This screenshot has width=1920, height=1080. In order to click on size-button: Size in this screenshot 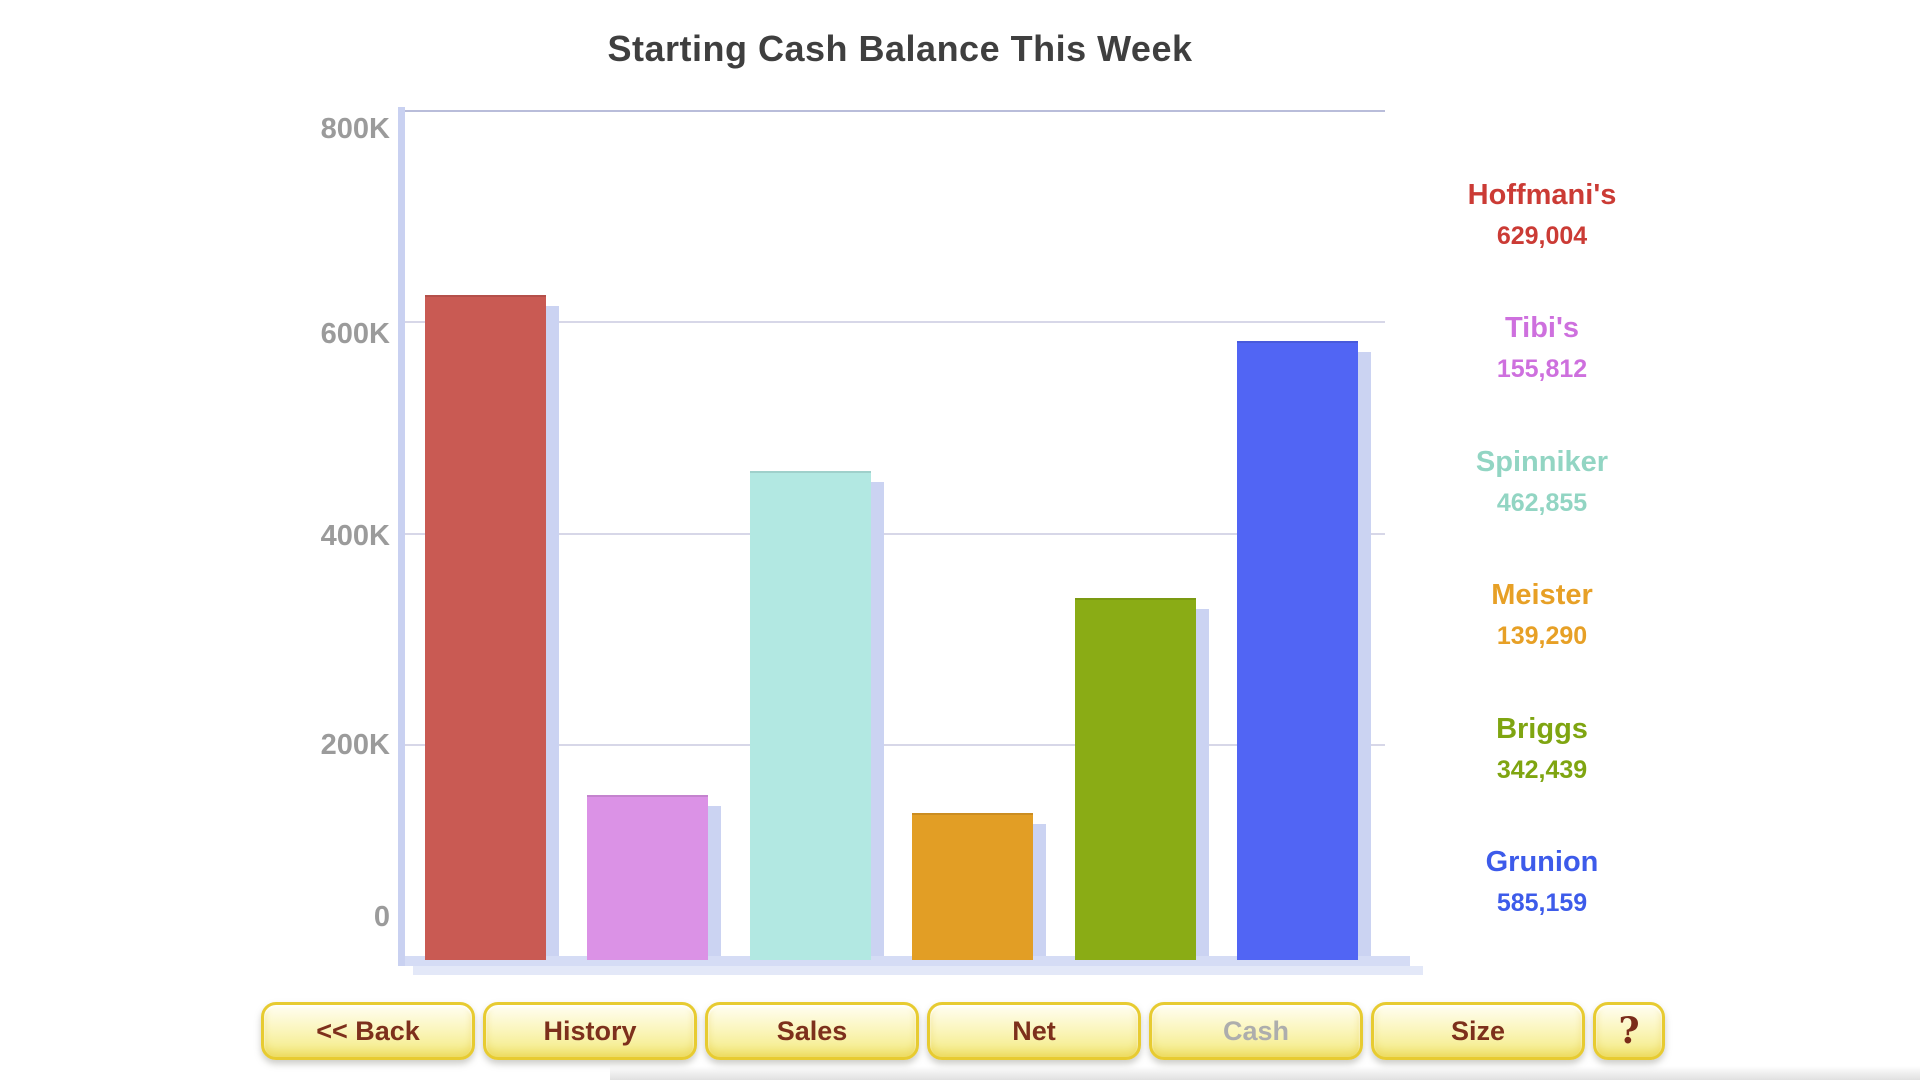, I will do `click(1478, 1031)`.